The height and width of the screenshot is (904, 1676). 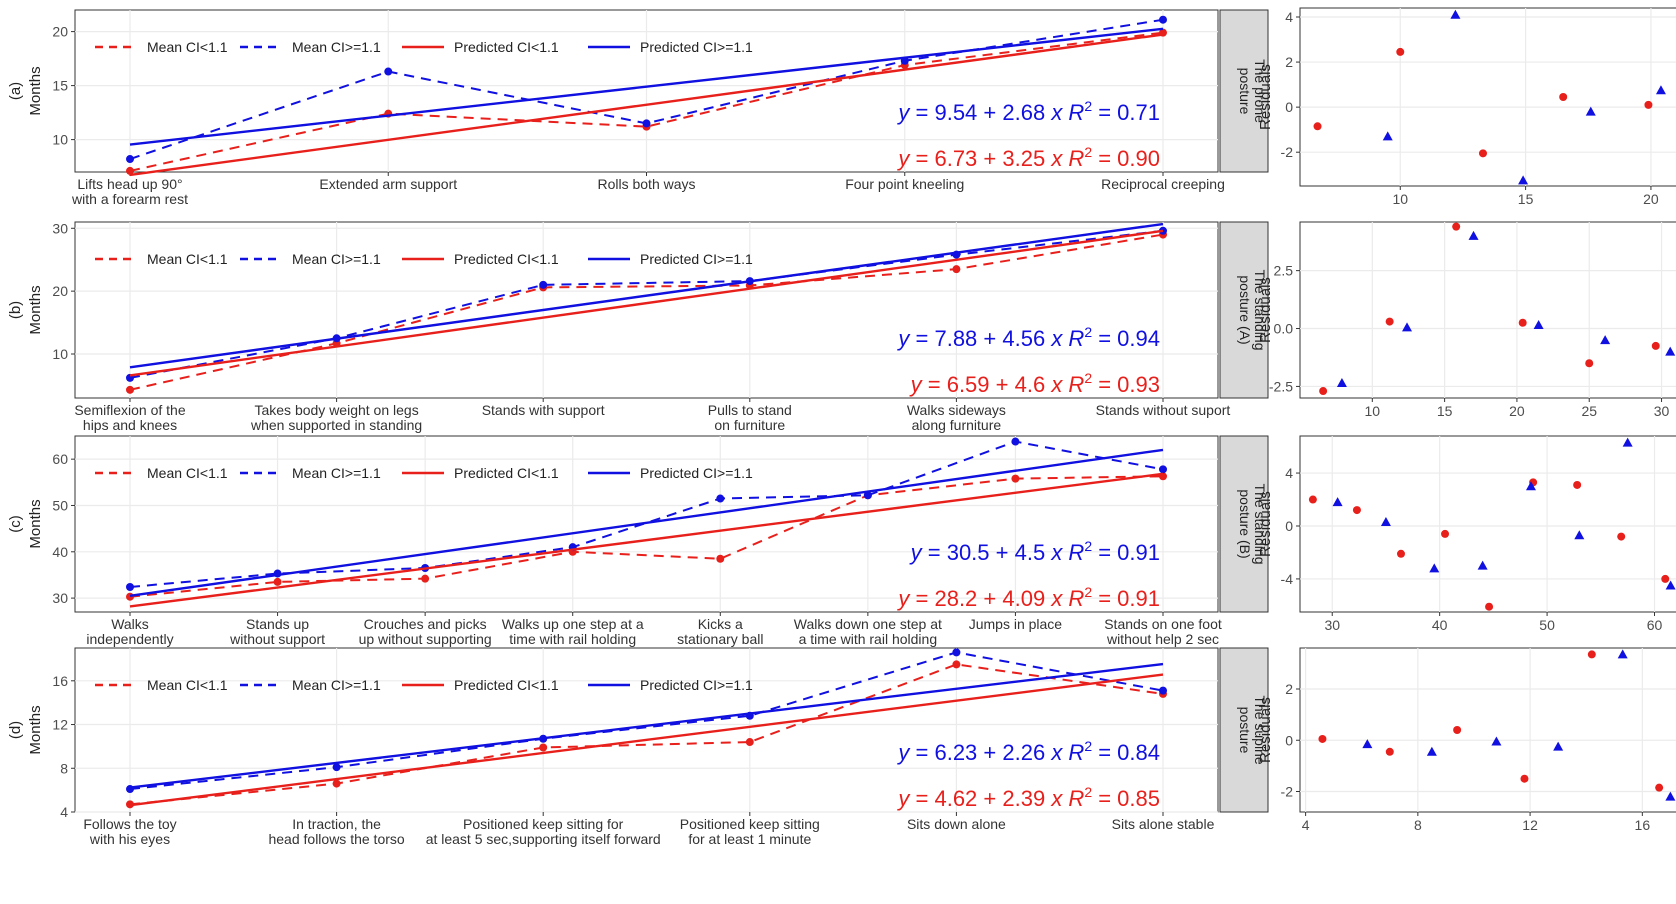 I want to click on plot-area, so click(x=646, y=310).